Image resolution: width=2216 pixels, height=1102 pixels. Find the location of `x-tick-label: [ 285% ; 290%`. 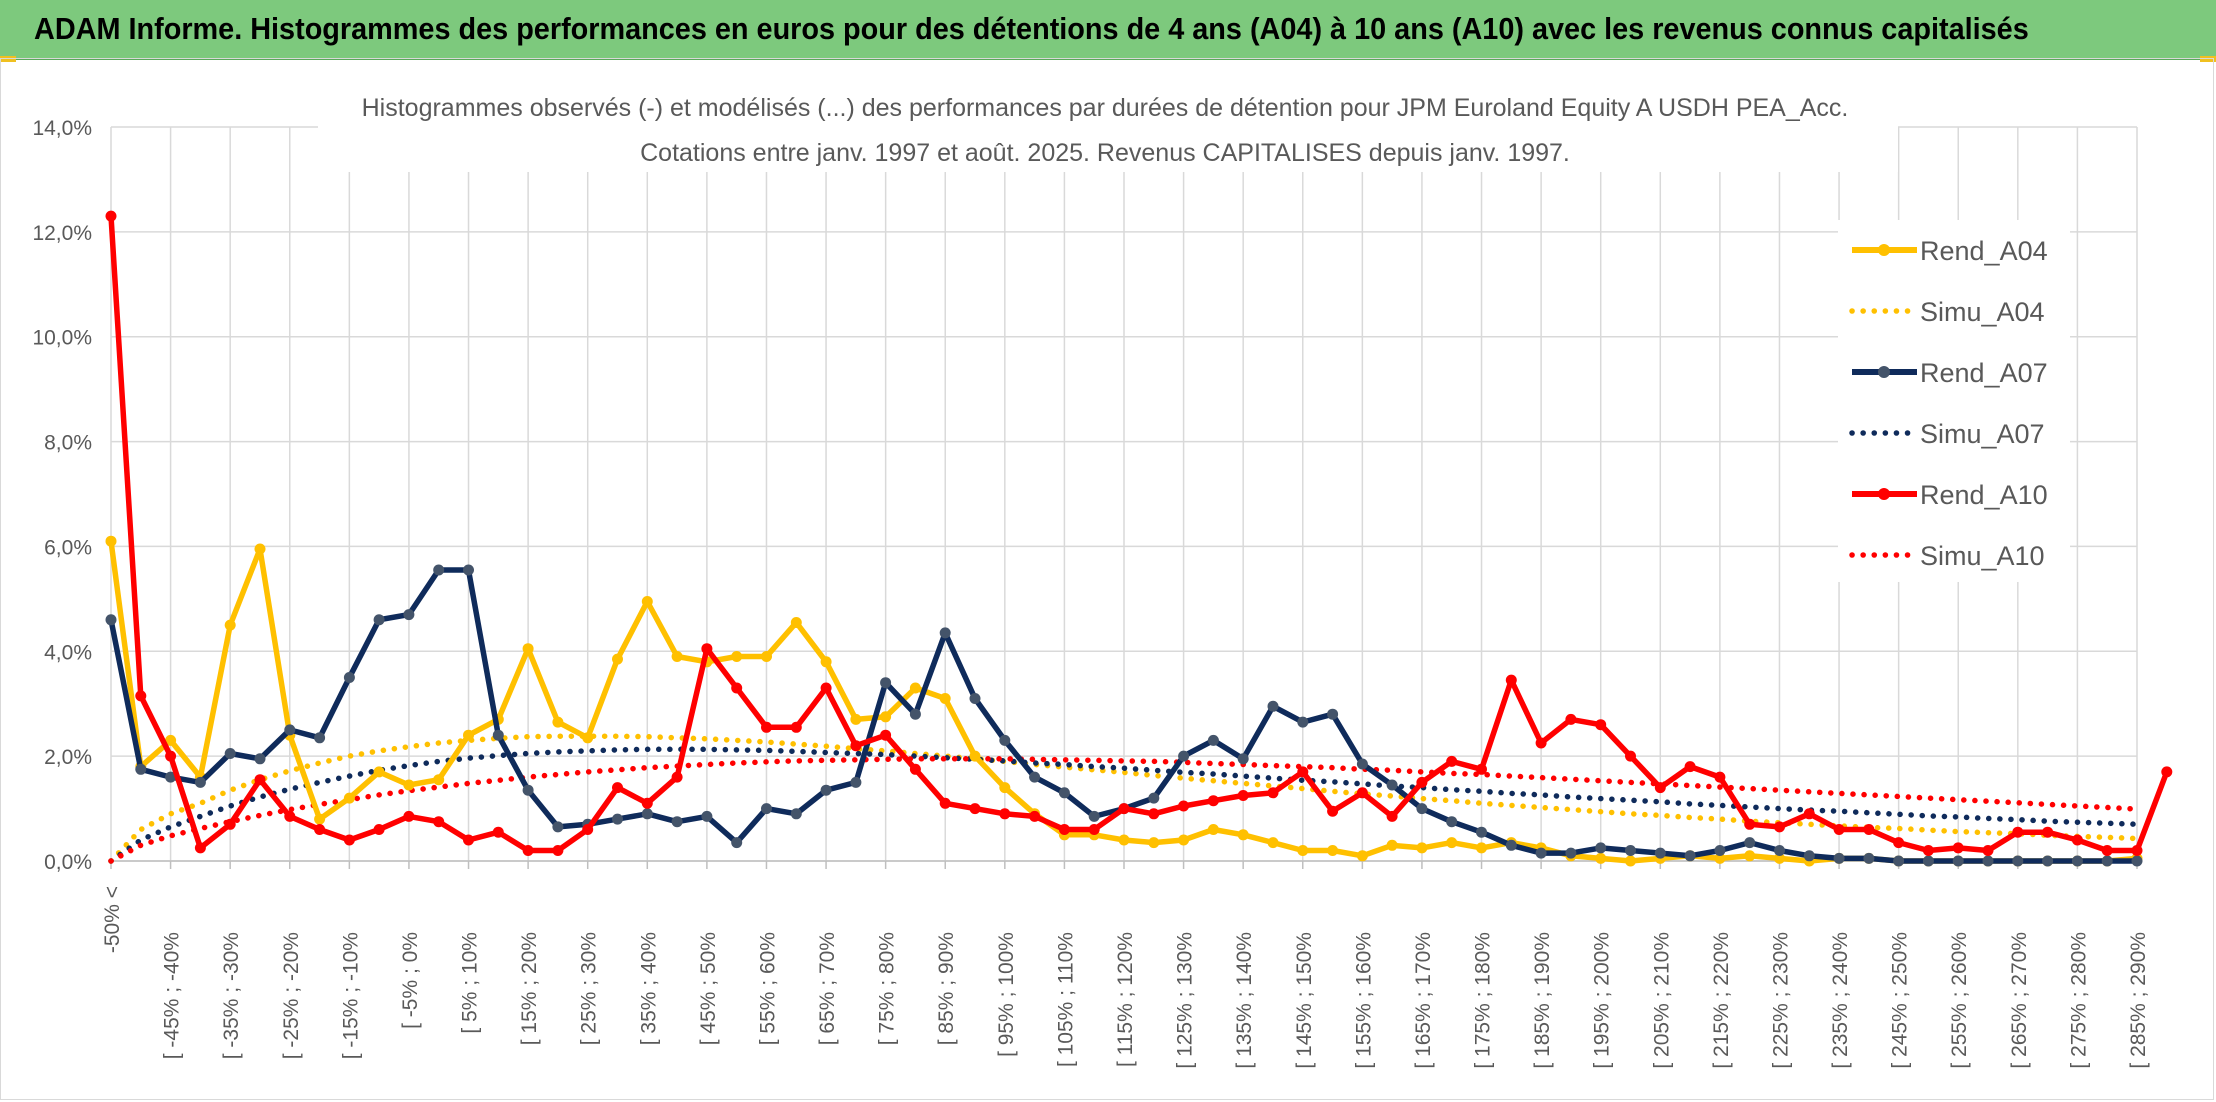

x-tick-label: [ 285% ; 290% is located at coordinates (2138, 1000).